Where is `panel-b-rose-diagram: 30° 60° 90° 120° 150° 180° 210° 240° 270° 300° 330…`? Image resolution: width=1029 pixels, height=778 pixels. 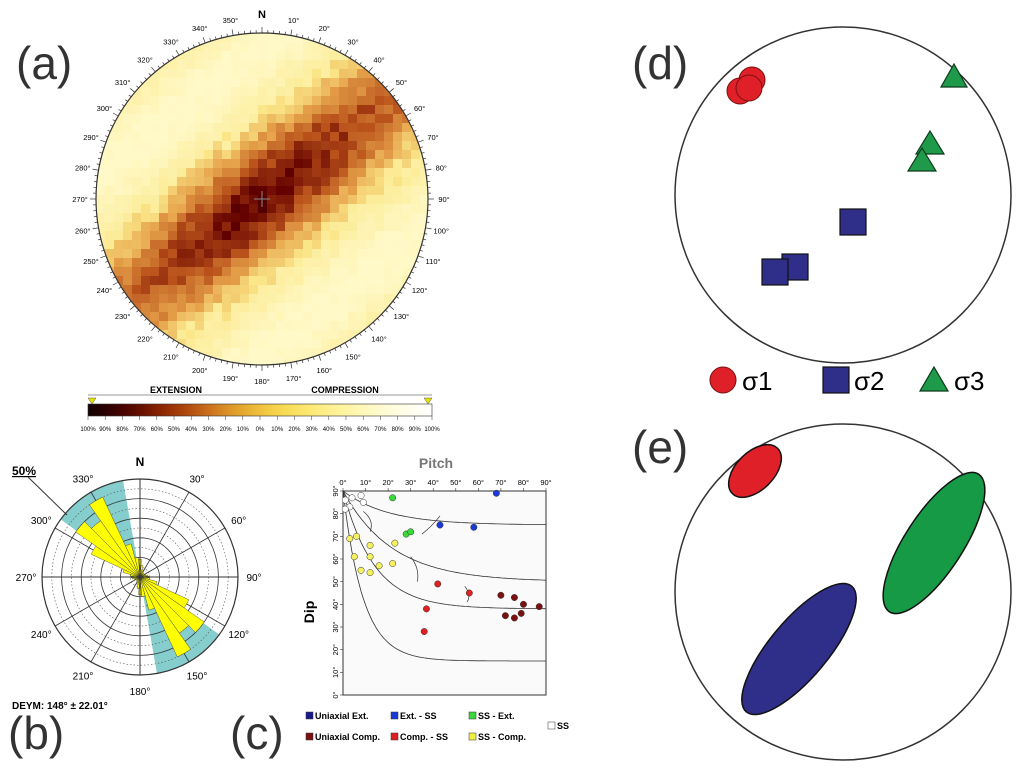 panel-b-rose-diagram: 30° 60° 90° 120° 150° 180° 210° 240° 270° 300° 330… is located at coordinates (137, 583).